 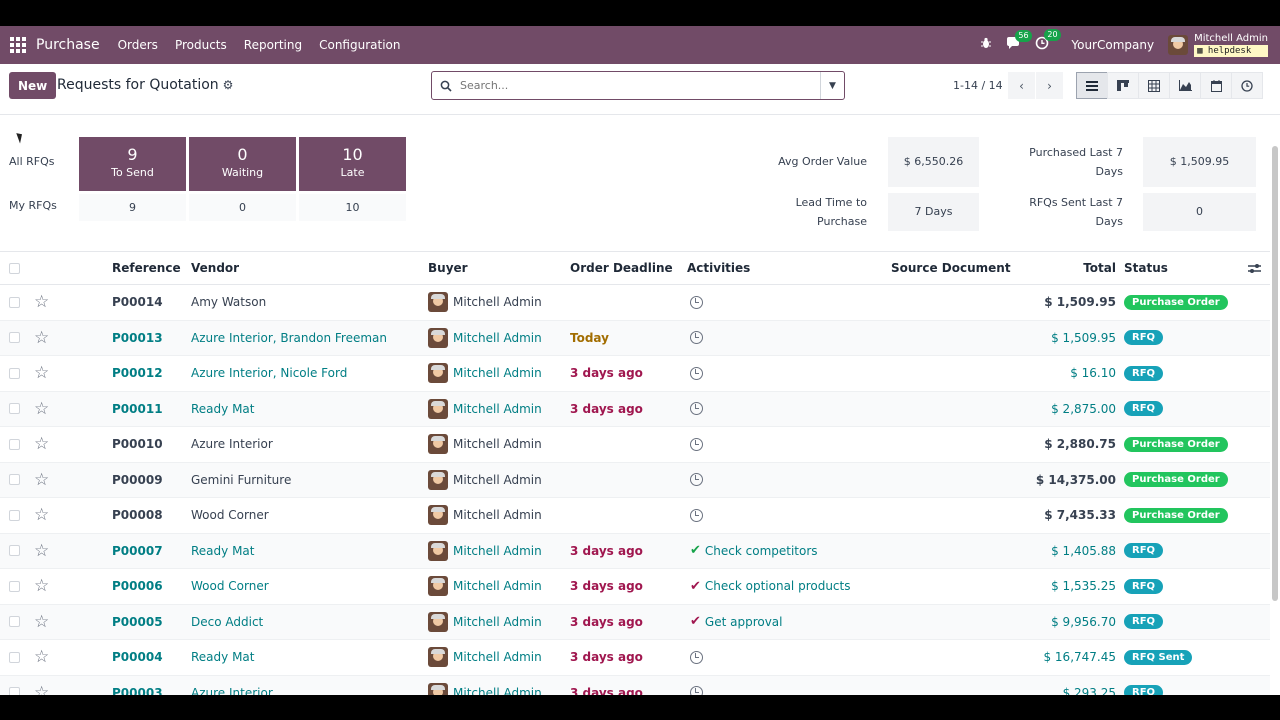 I want to click on menu-configuration: Configuration, so click(x=360, y=45).